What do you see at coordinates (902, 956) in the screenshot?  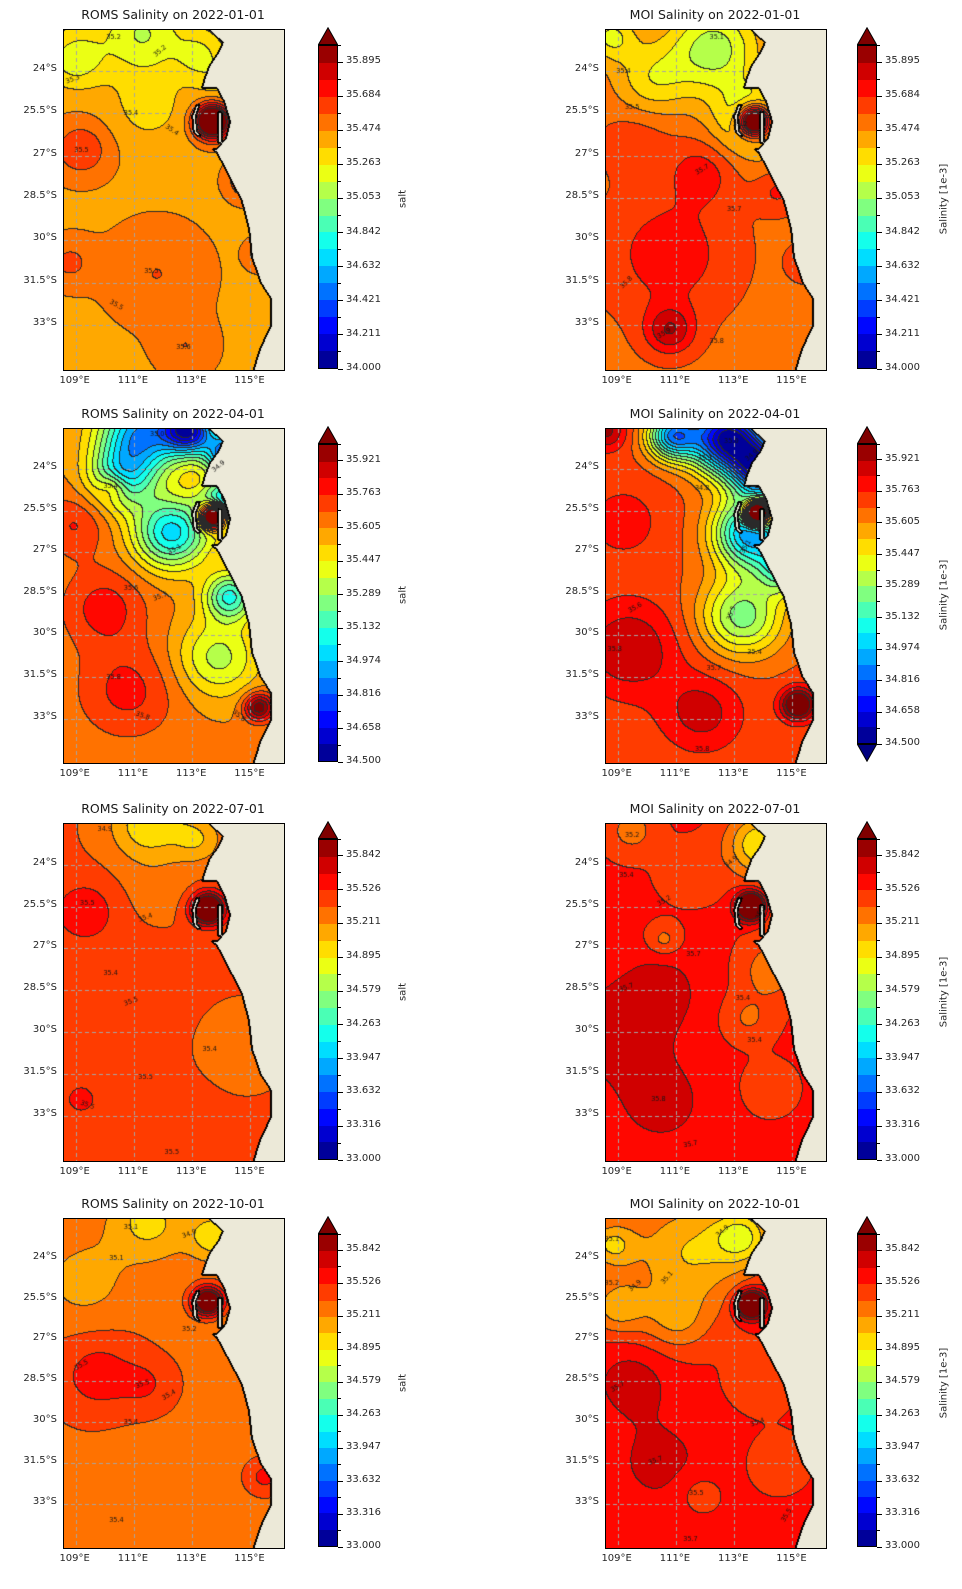 I see `colorbar-tick-label: 34.895` at bounding box center [902, 956].